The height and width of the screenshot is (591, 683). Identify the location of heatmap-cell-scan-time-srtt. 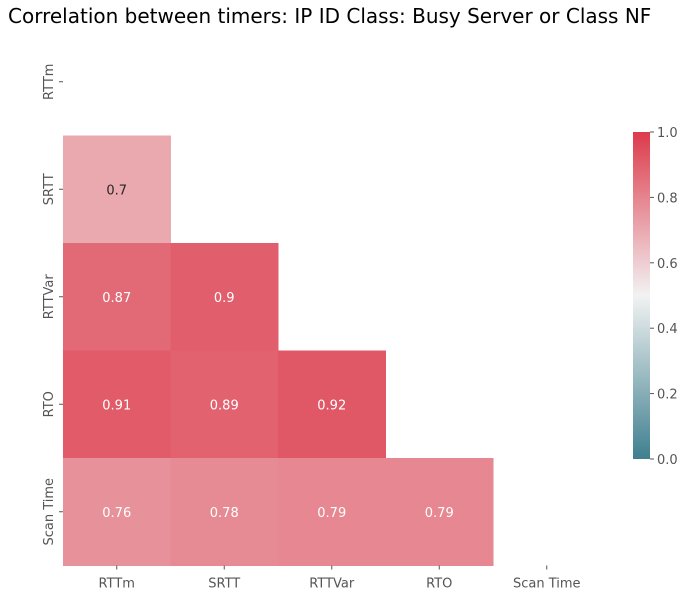
(224, 512).